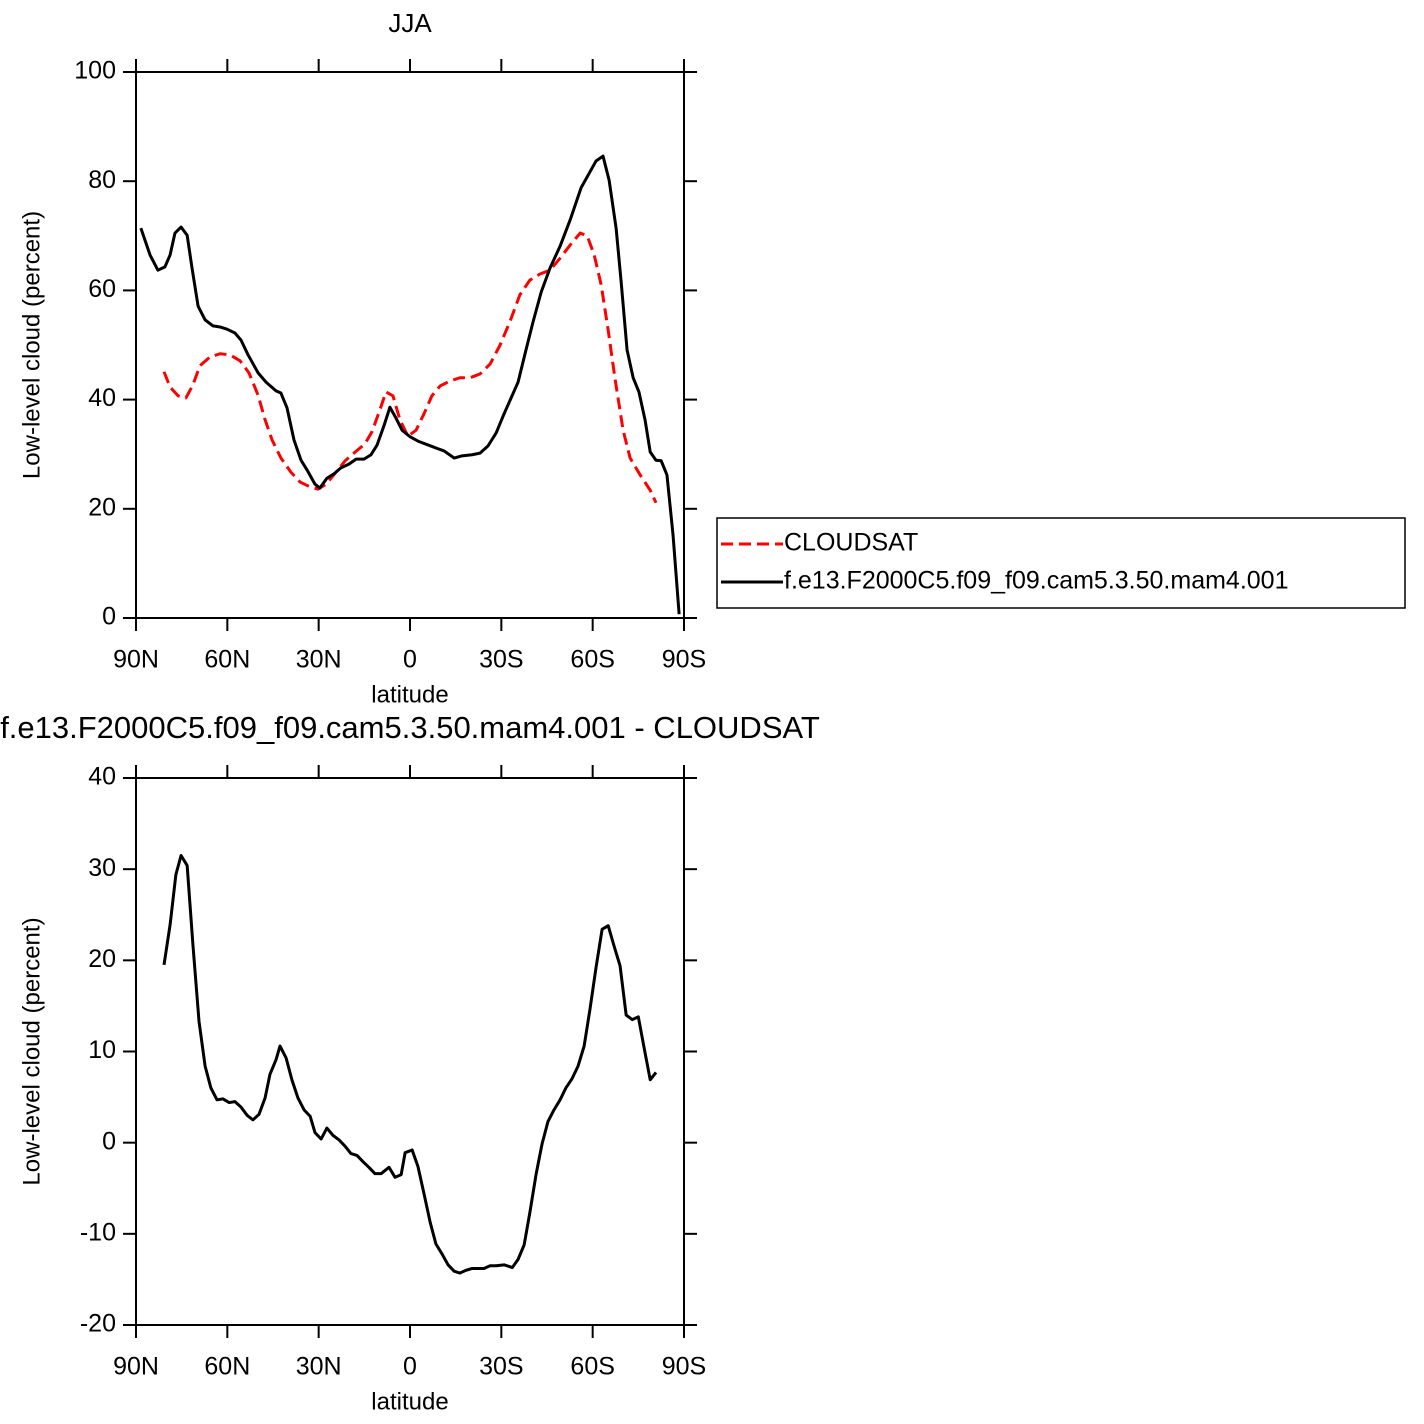  I want to click on legend-label: CLOUDSAT, so click(851, 543).